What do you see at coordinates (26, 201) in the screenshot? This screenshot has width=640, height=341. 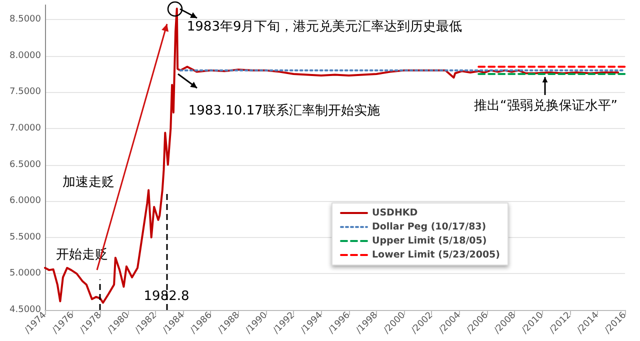 I see `y-tick-label: 6.0000` at bounding box center [26, 201].